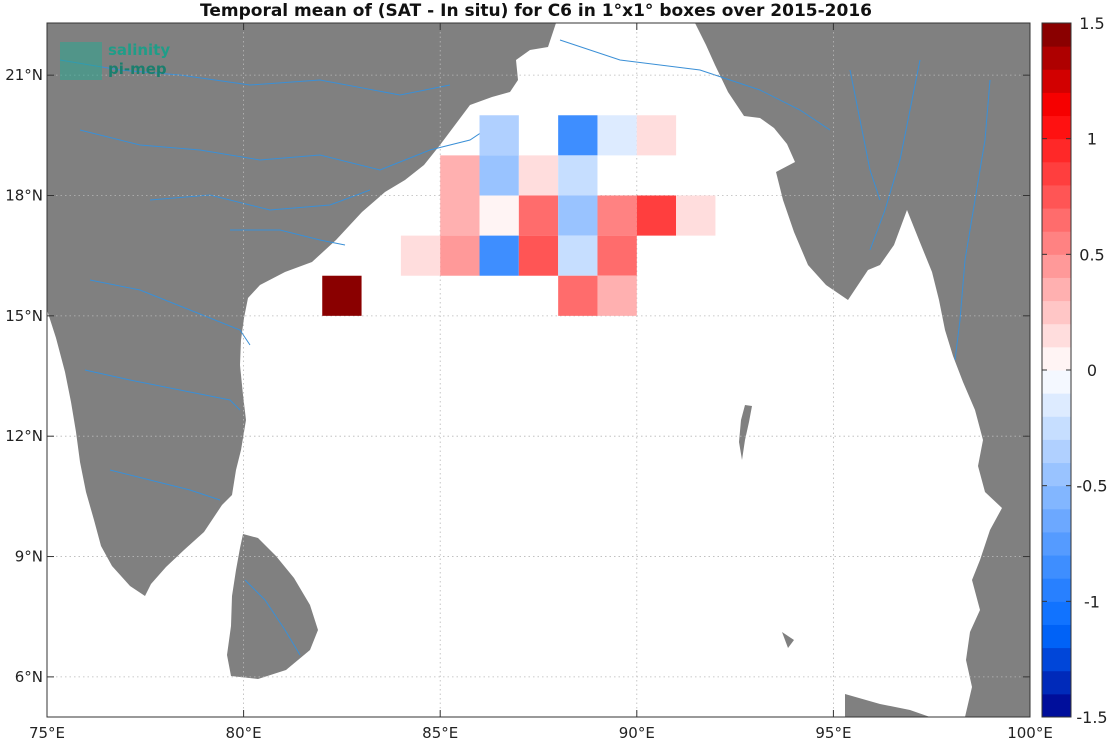  I want to click on x-tick-label: 95°E, so click(833, 732).